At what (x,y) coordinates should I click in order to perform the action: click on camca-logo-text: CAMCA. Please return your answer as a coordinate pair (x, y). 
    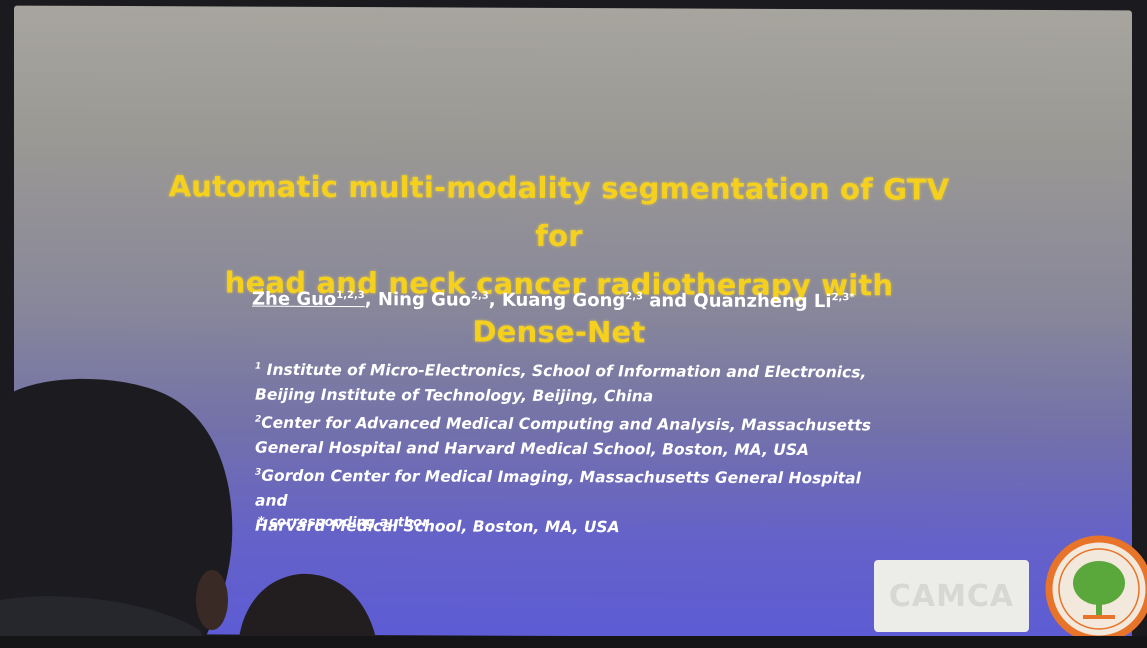
    Looking at the image, I should click on (951, 596).